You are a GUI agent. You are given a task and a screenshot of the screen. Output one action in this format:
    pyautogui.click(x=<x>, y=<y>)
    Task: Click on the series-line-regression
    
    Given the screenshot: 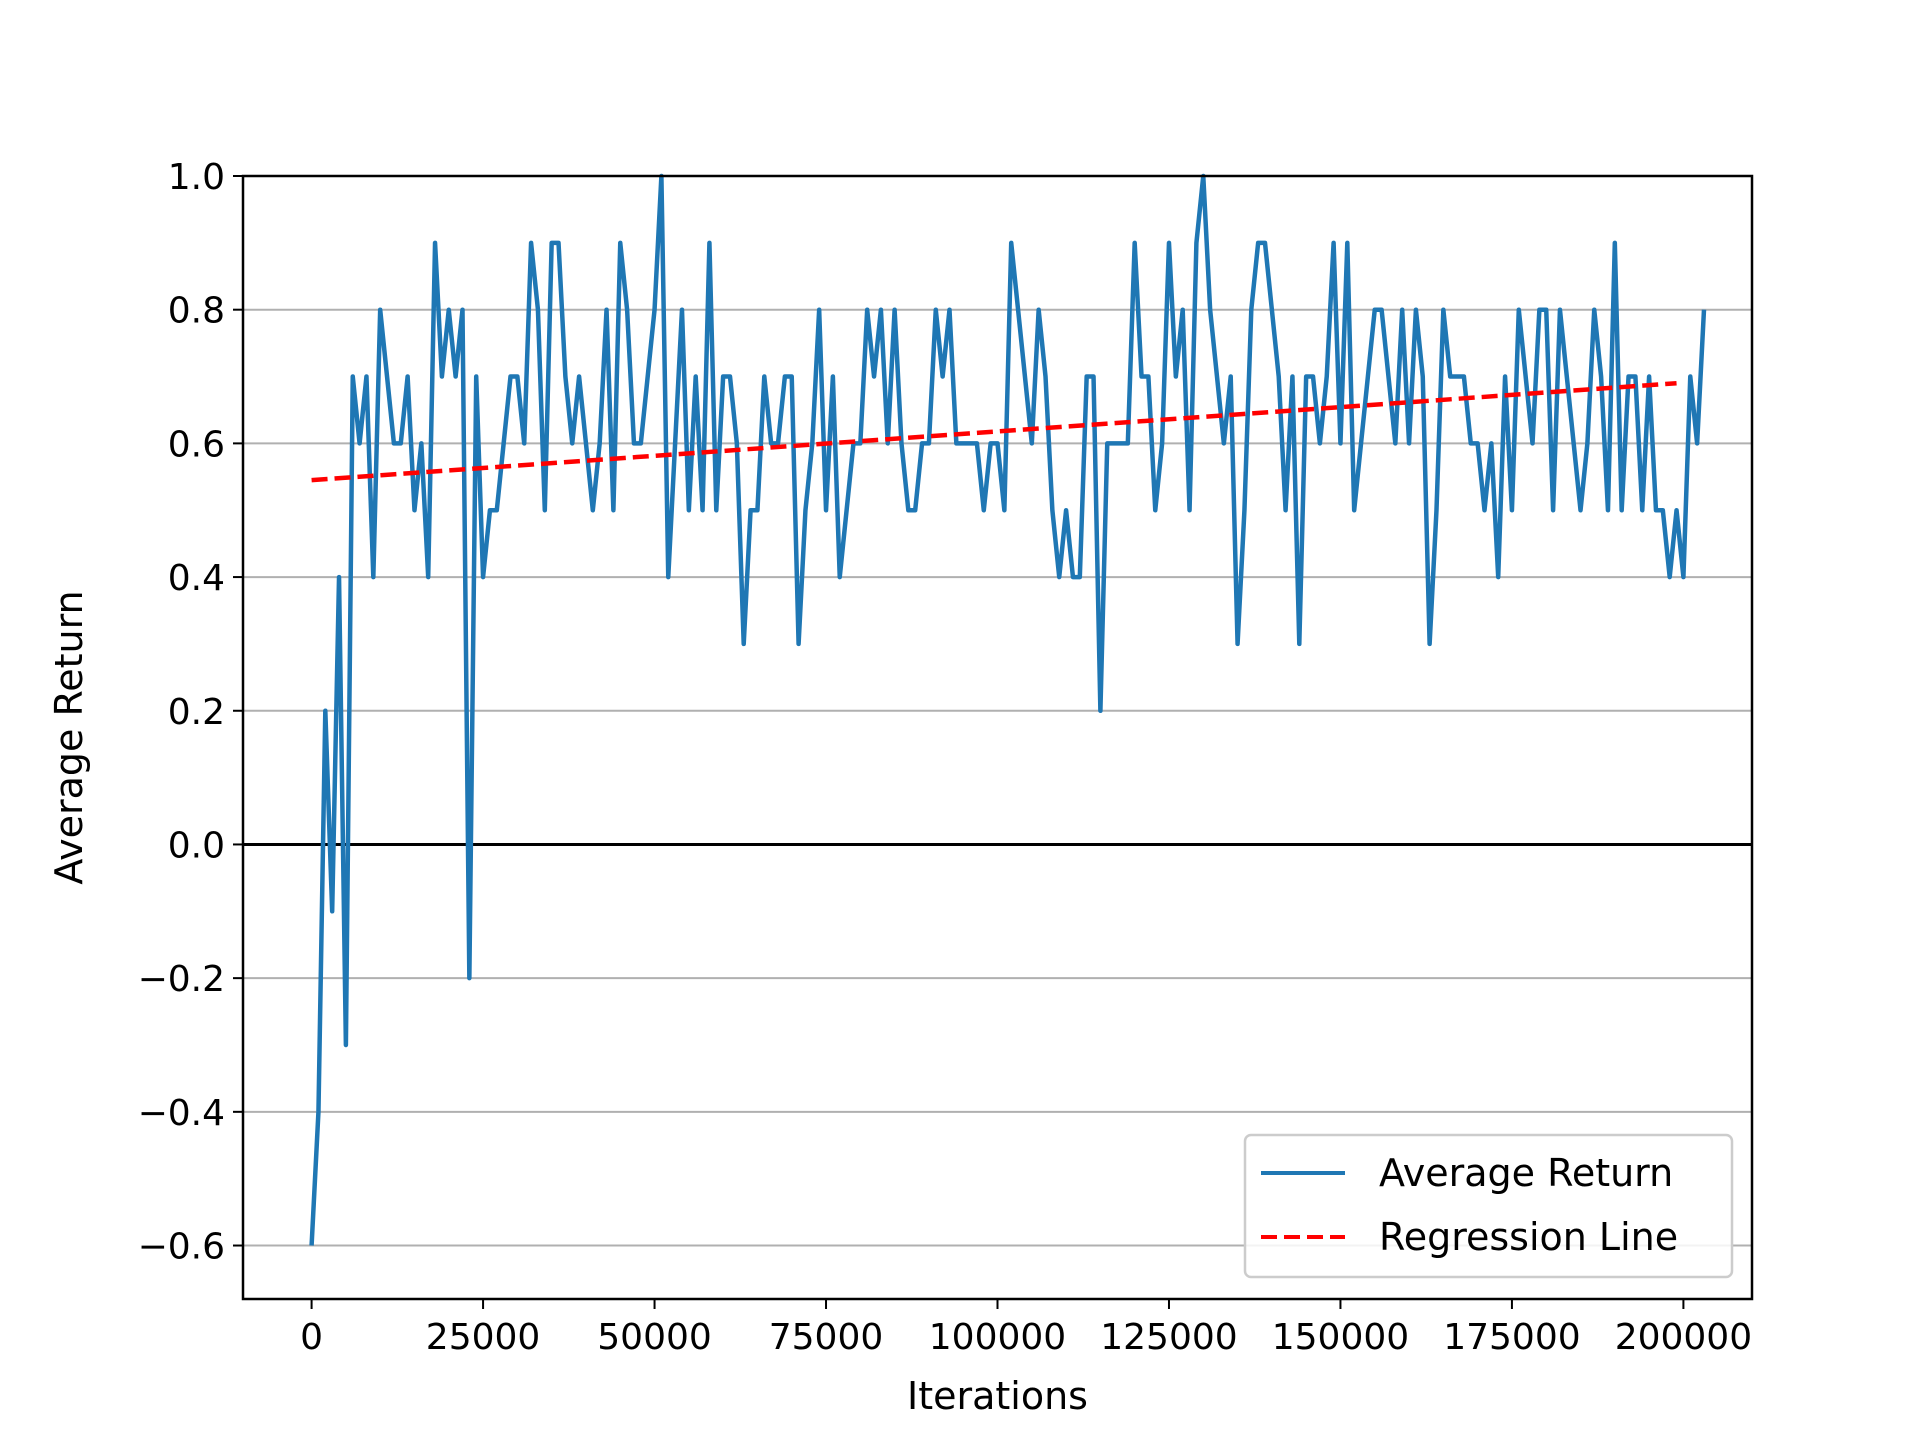 What is the action you would take?
    pyautogui.click(x=994, y=431)
    